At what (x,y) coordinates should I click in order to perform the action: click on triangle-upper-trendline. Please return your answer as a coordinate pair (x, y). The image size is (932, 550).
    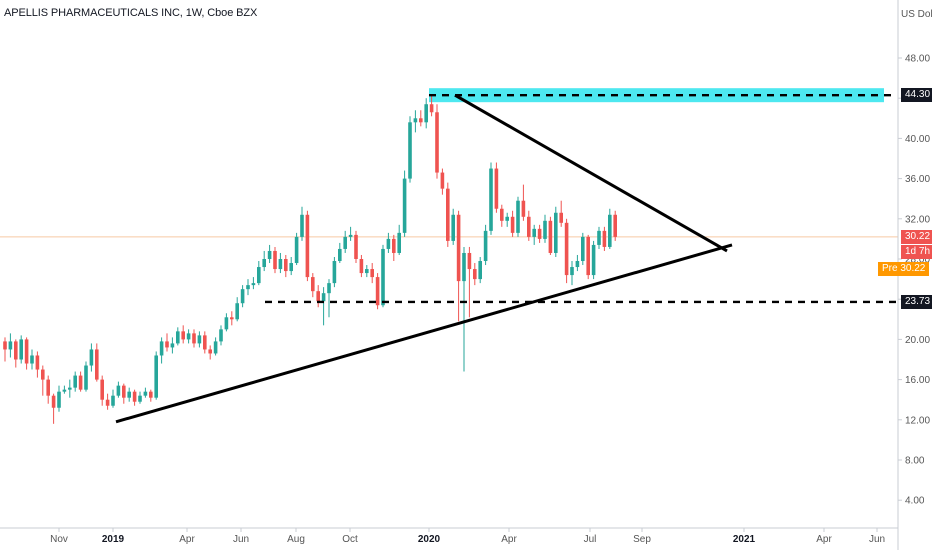
    Looking at the image, I should click on (591, 173).